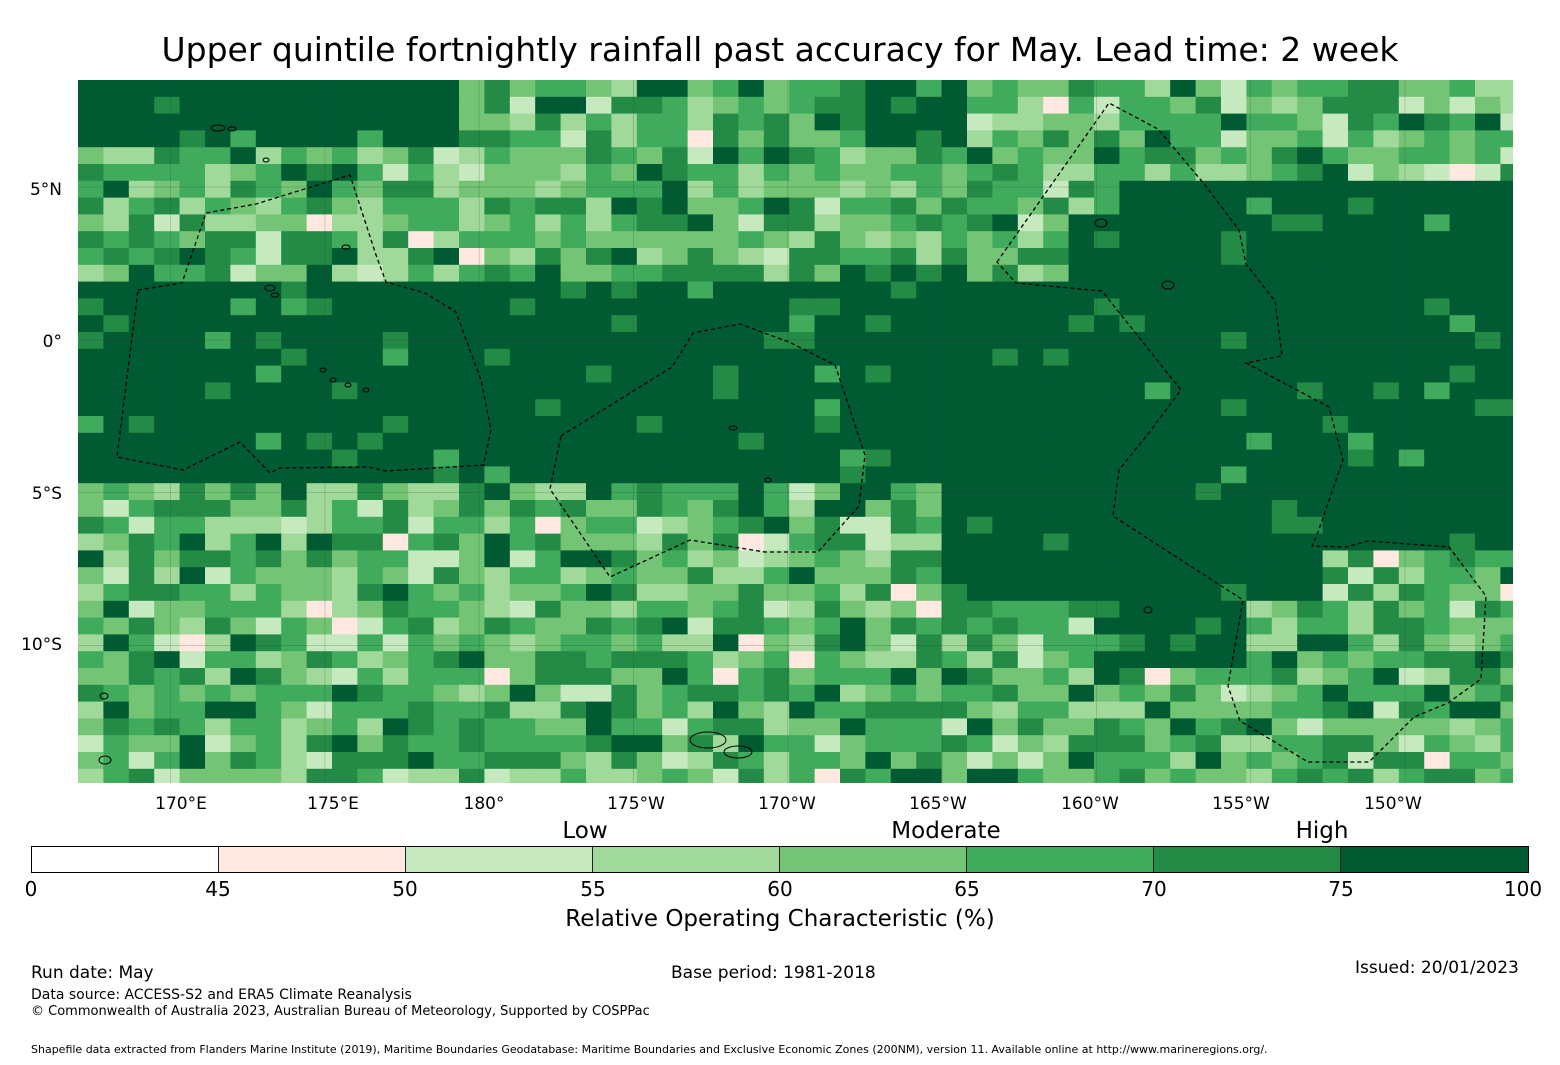 The height and width of the screenshot is (1065, 1560). What do you see at coordinates (1241, 804) in the screenshot?
I see `lon-label-155w: 155°W` at bounding box center [1241, 804].